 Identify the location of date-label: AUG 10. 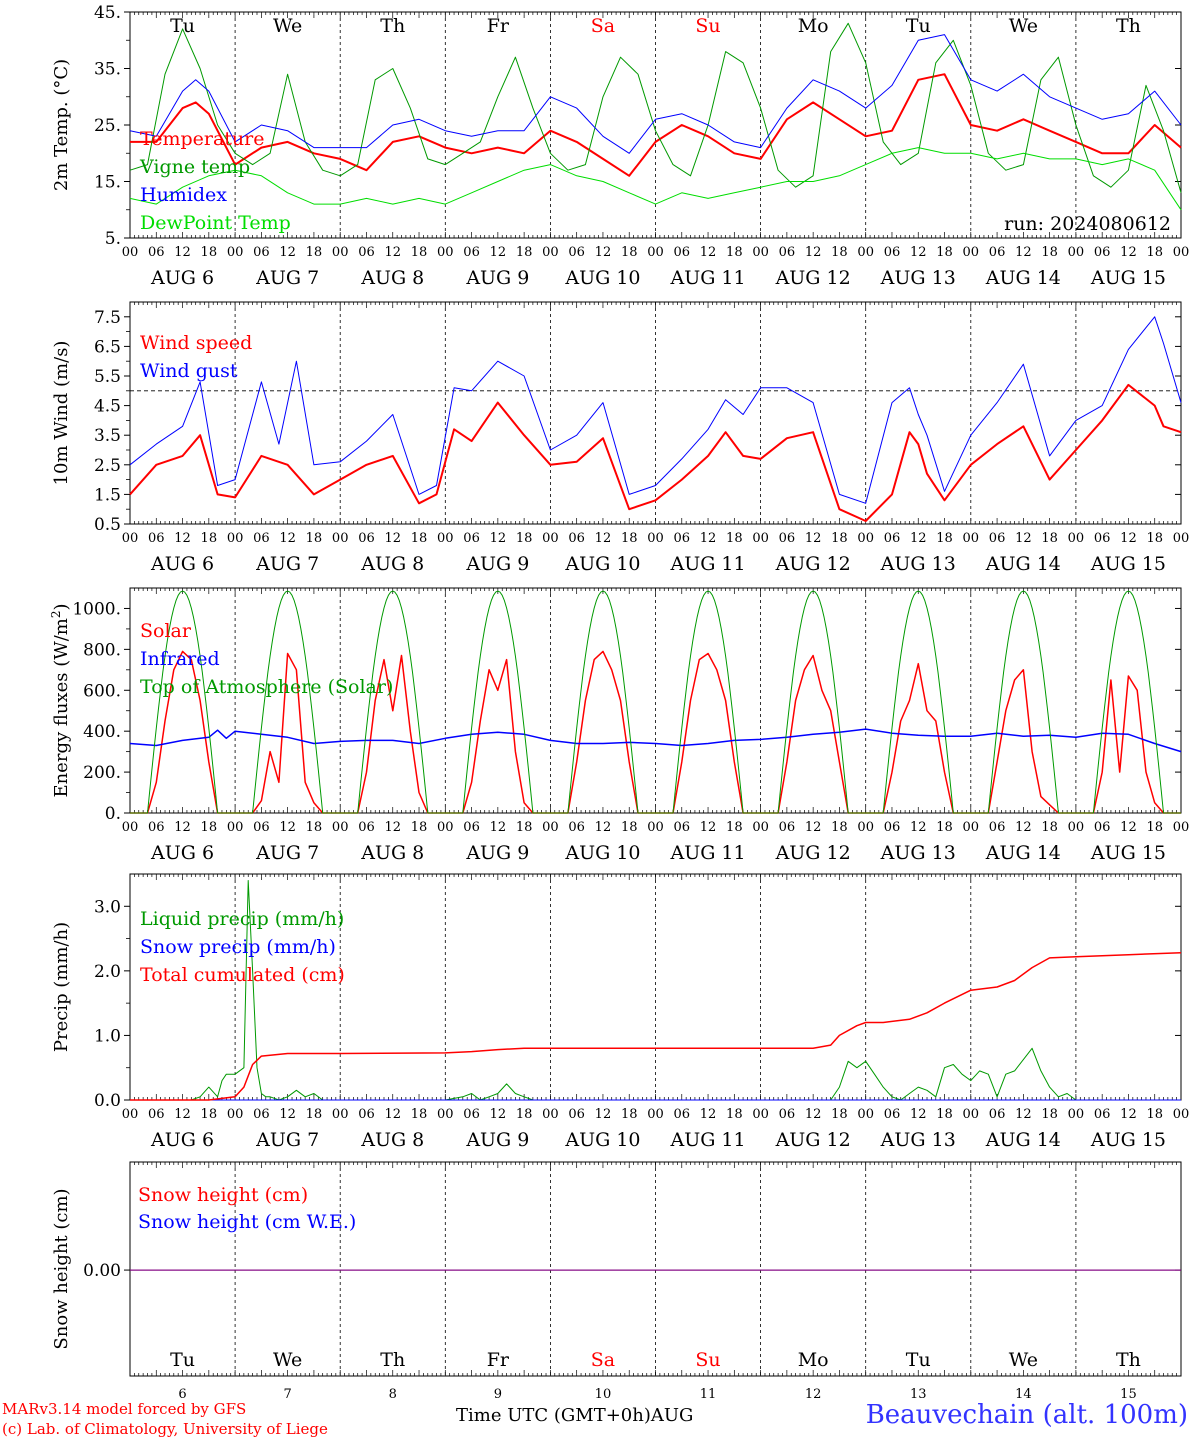
(602, 278).